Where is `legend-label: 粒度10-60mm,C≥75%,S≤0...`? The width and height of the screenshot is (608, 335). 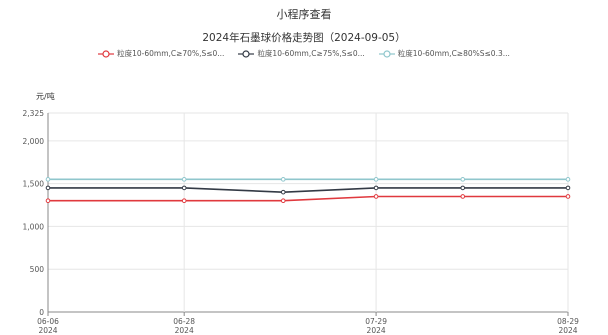 legend-label: 粒度10-60mm,C≥75%,S≤0... is located at coordinates (311, 53).